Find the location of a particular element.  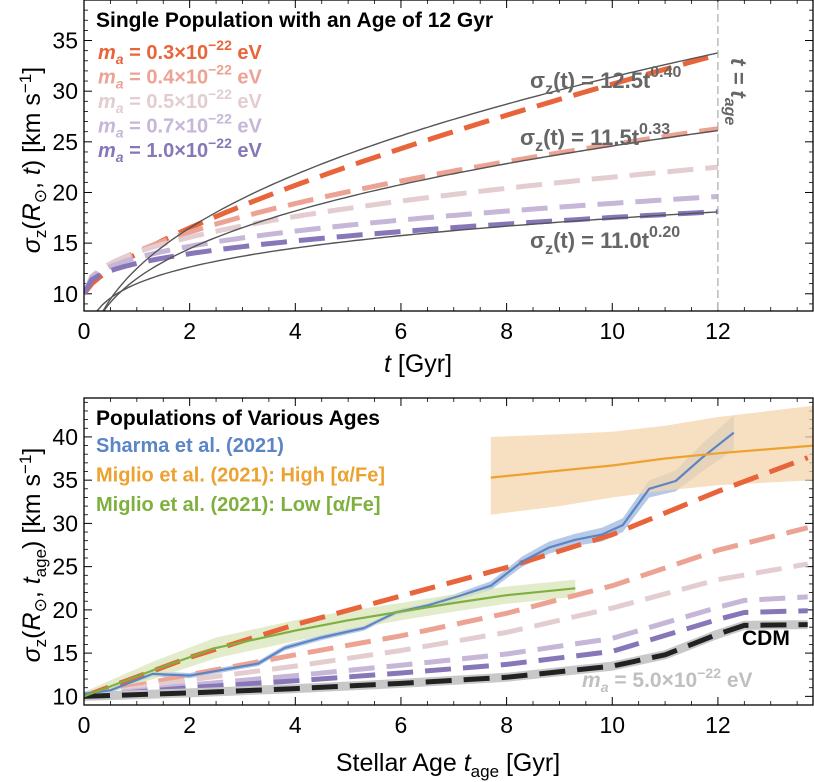

top-x-tick-labels: 0 2 4 6 8 10 12 is located at coordinates (404, 331).